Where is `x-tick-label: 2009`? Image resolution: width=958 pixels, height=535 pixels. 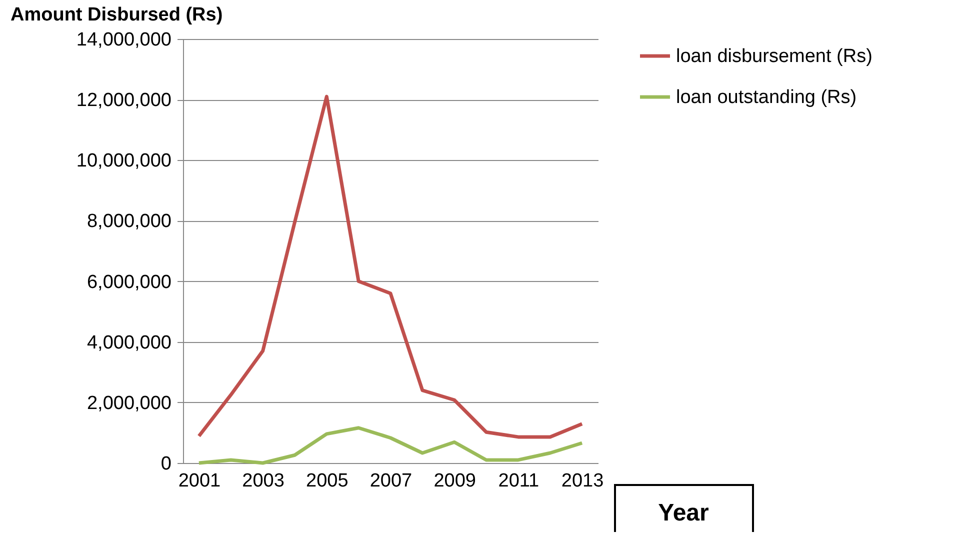
x-tick-label: 2009 is located at coordinates (455, 481).